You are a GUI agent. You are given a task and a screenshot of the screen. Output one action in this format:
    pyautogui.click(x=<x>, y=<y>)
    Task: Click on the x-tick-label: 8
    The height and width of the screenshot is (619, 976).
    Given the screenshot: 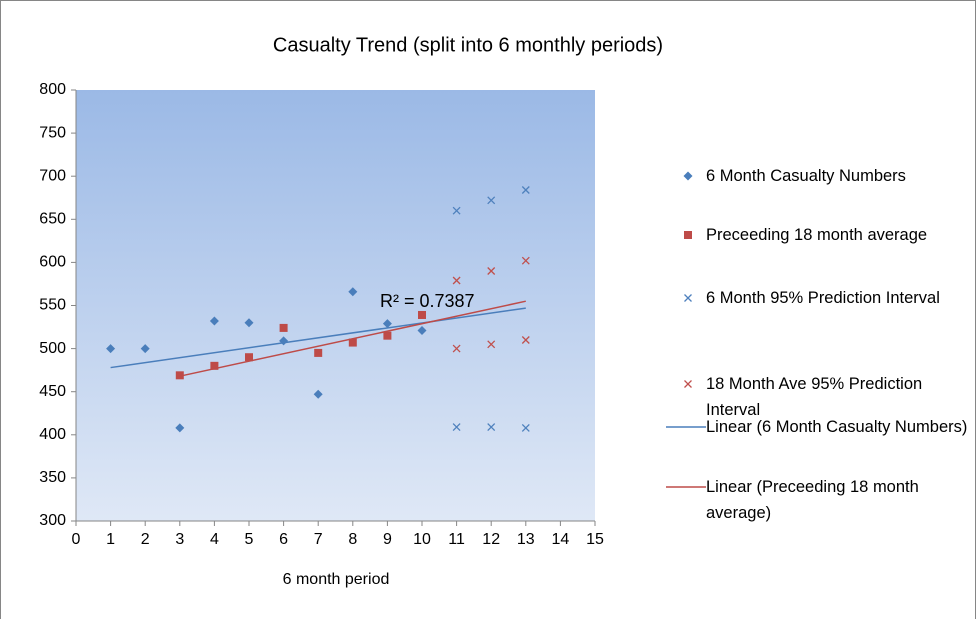 What is the action you would take?
    pyautogui.click(x=352, y=539)
    